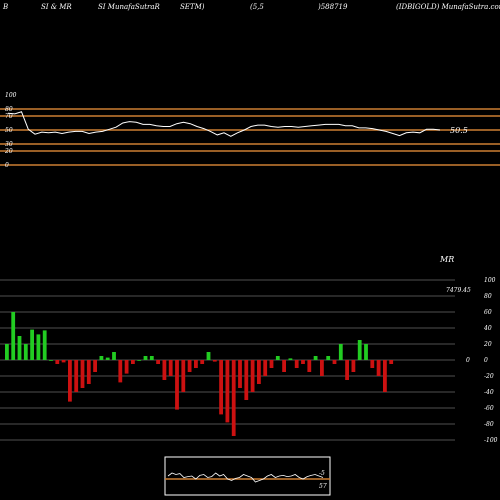 The height and width of the screenshot is (500, 500). I want to click on header-text-5: (5,5, so click(257, 7).